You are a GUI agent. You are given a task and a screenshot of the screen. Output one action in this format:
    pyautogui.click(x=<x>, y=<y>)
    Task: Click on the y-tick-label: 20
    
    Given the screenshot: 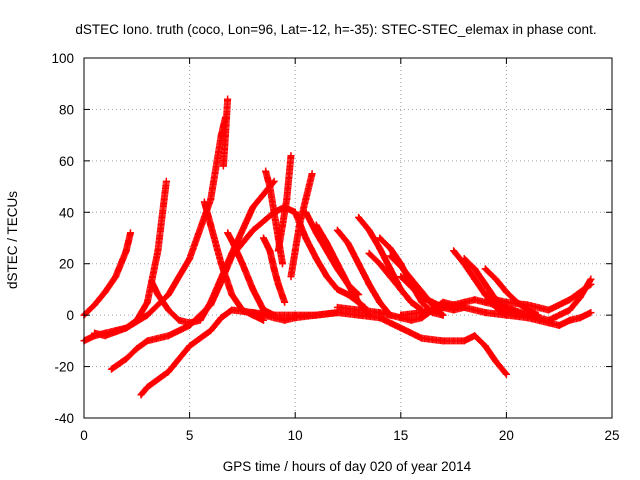 What is the action you would take?
    pyautogui.click(x=66, y=264)
    